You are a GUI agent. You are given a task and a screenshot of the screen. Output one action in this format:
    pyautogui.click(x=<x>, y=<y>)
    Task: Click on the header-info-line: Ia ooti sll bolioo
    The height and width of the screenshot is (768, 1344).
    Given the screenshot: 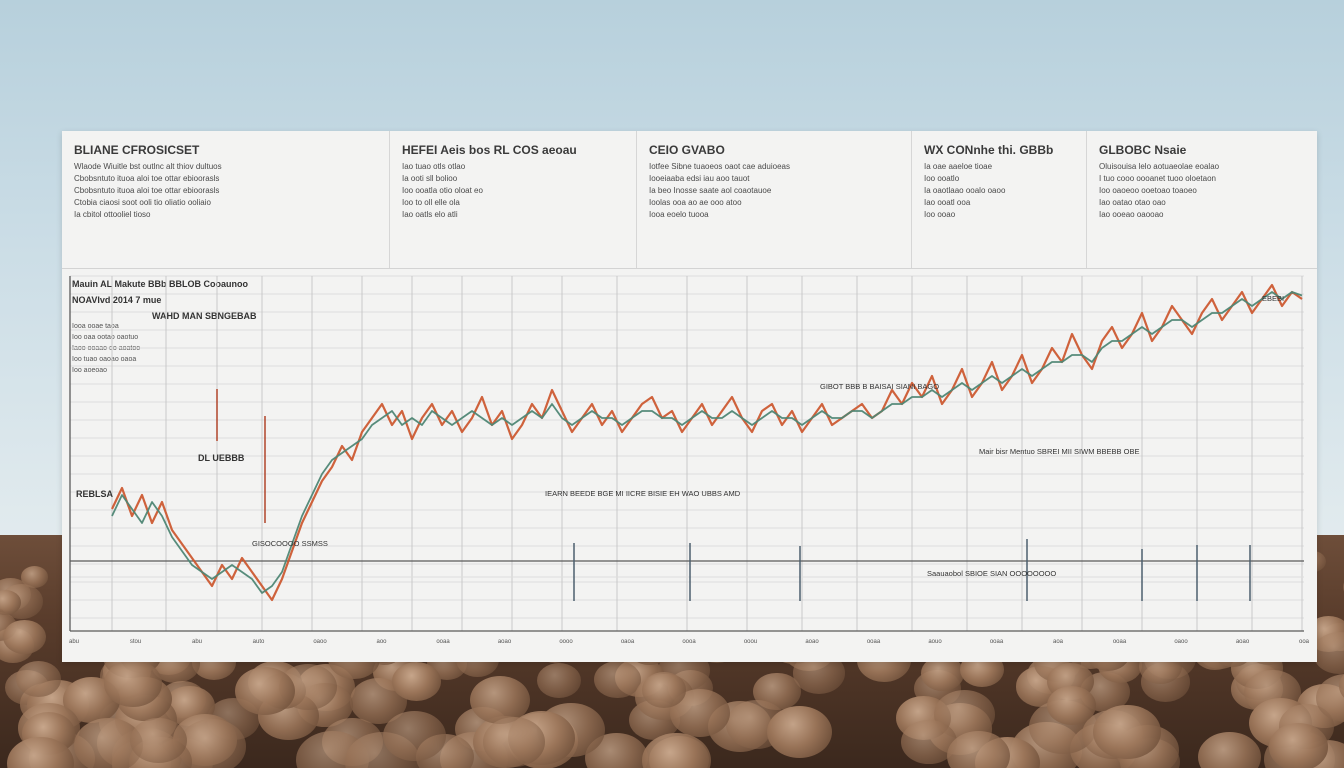 What is the action you would take?
    pyautogui.click(x=430, y=178)
    